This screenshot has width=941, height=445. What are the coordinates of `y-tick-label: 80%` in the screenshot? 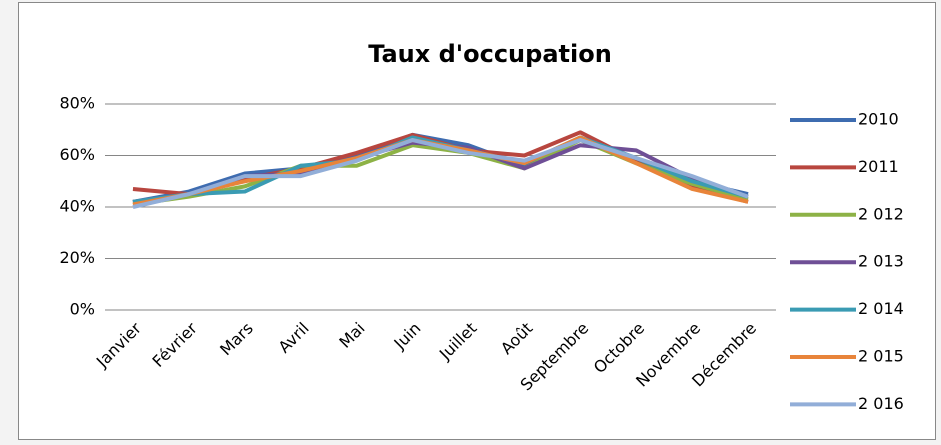 It's located at (77, 103).